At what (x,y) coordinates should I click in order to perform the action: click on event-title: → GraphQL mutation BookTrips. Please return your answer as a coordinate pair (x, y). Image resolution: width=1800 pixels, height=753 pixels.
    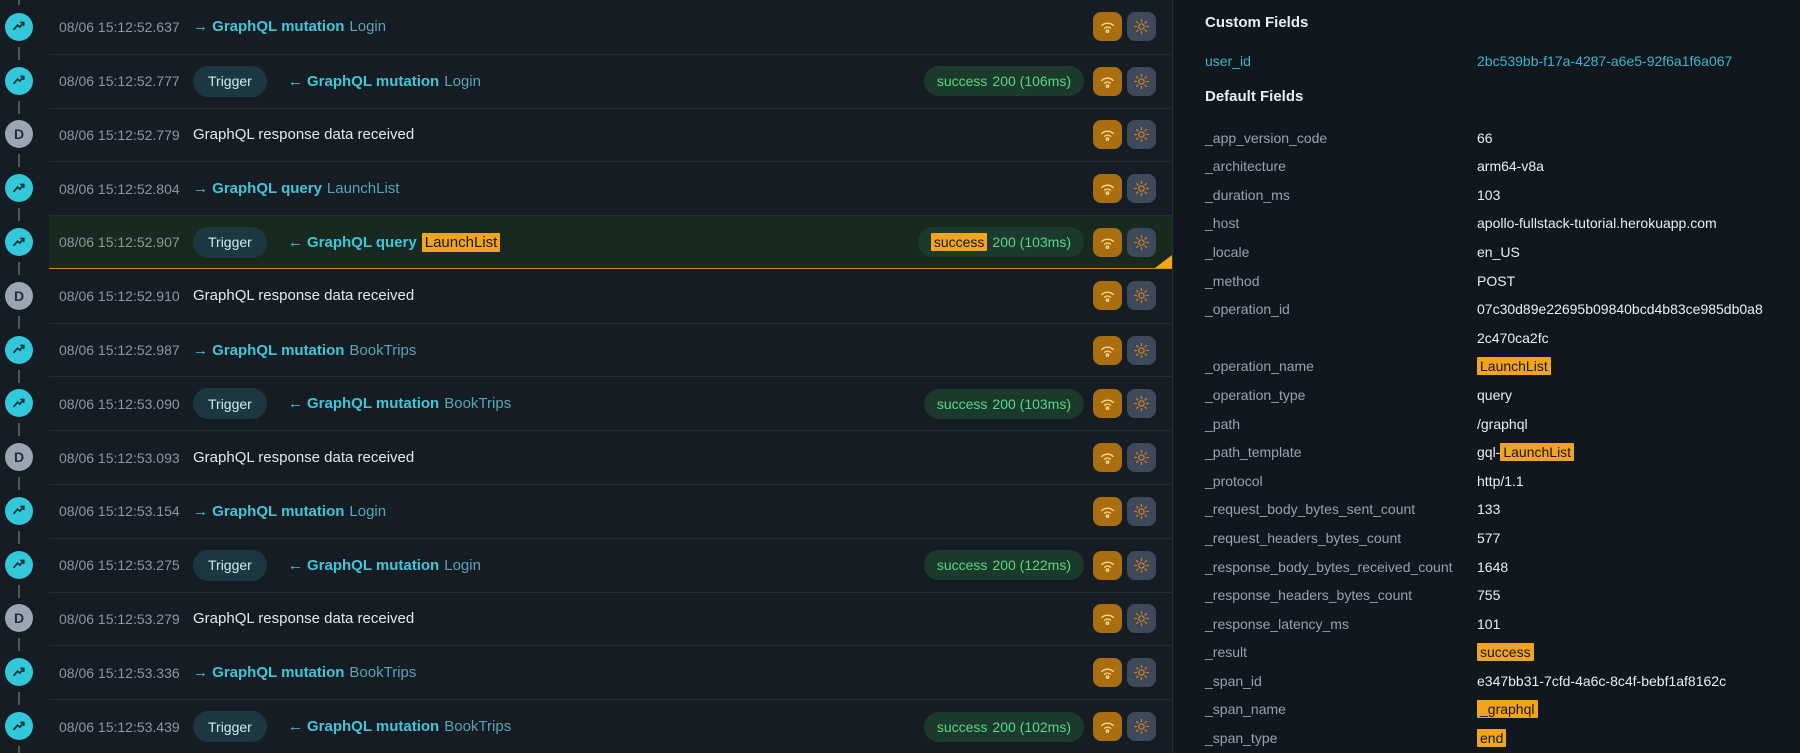
    Looking at the image, I should click on (305, 673).